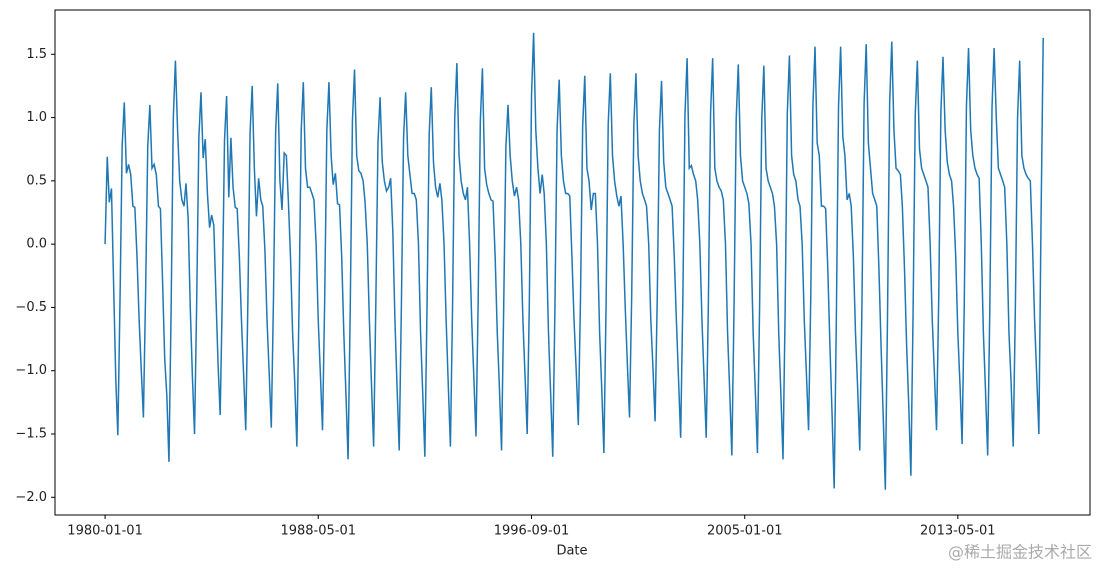 The height and width of the screenshot is (571, 1100). Describe the element at coordinates (105, 531) in the screenshot. I see `x-tick-label: 1980-01-01` at that location.